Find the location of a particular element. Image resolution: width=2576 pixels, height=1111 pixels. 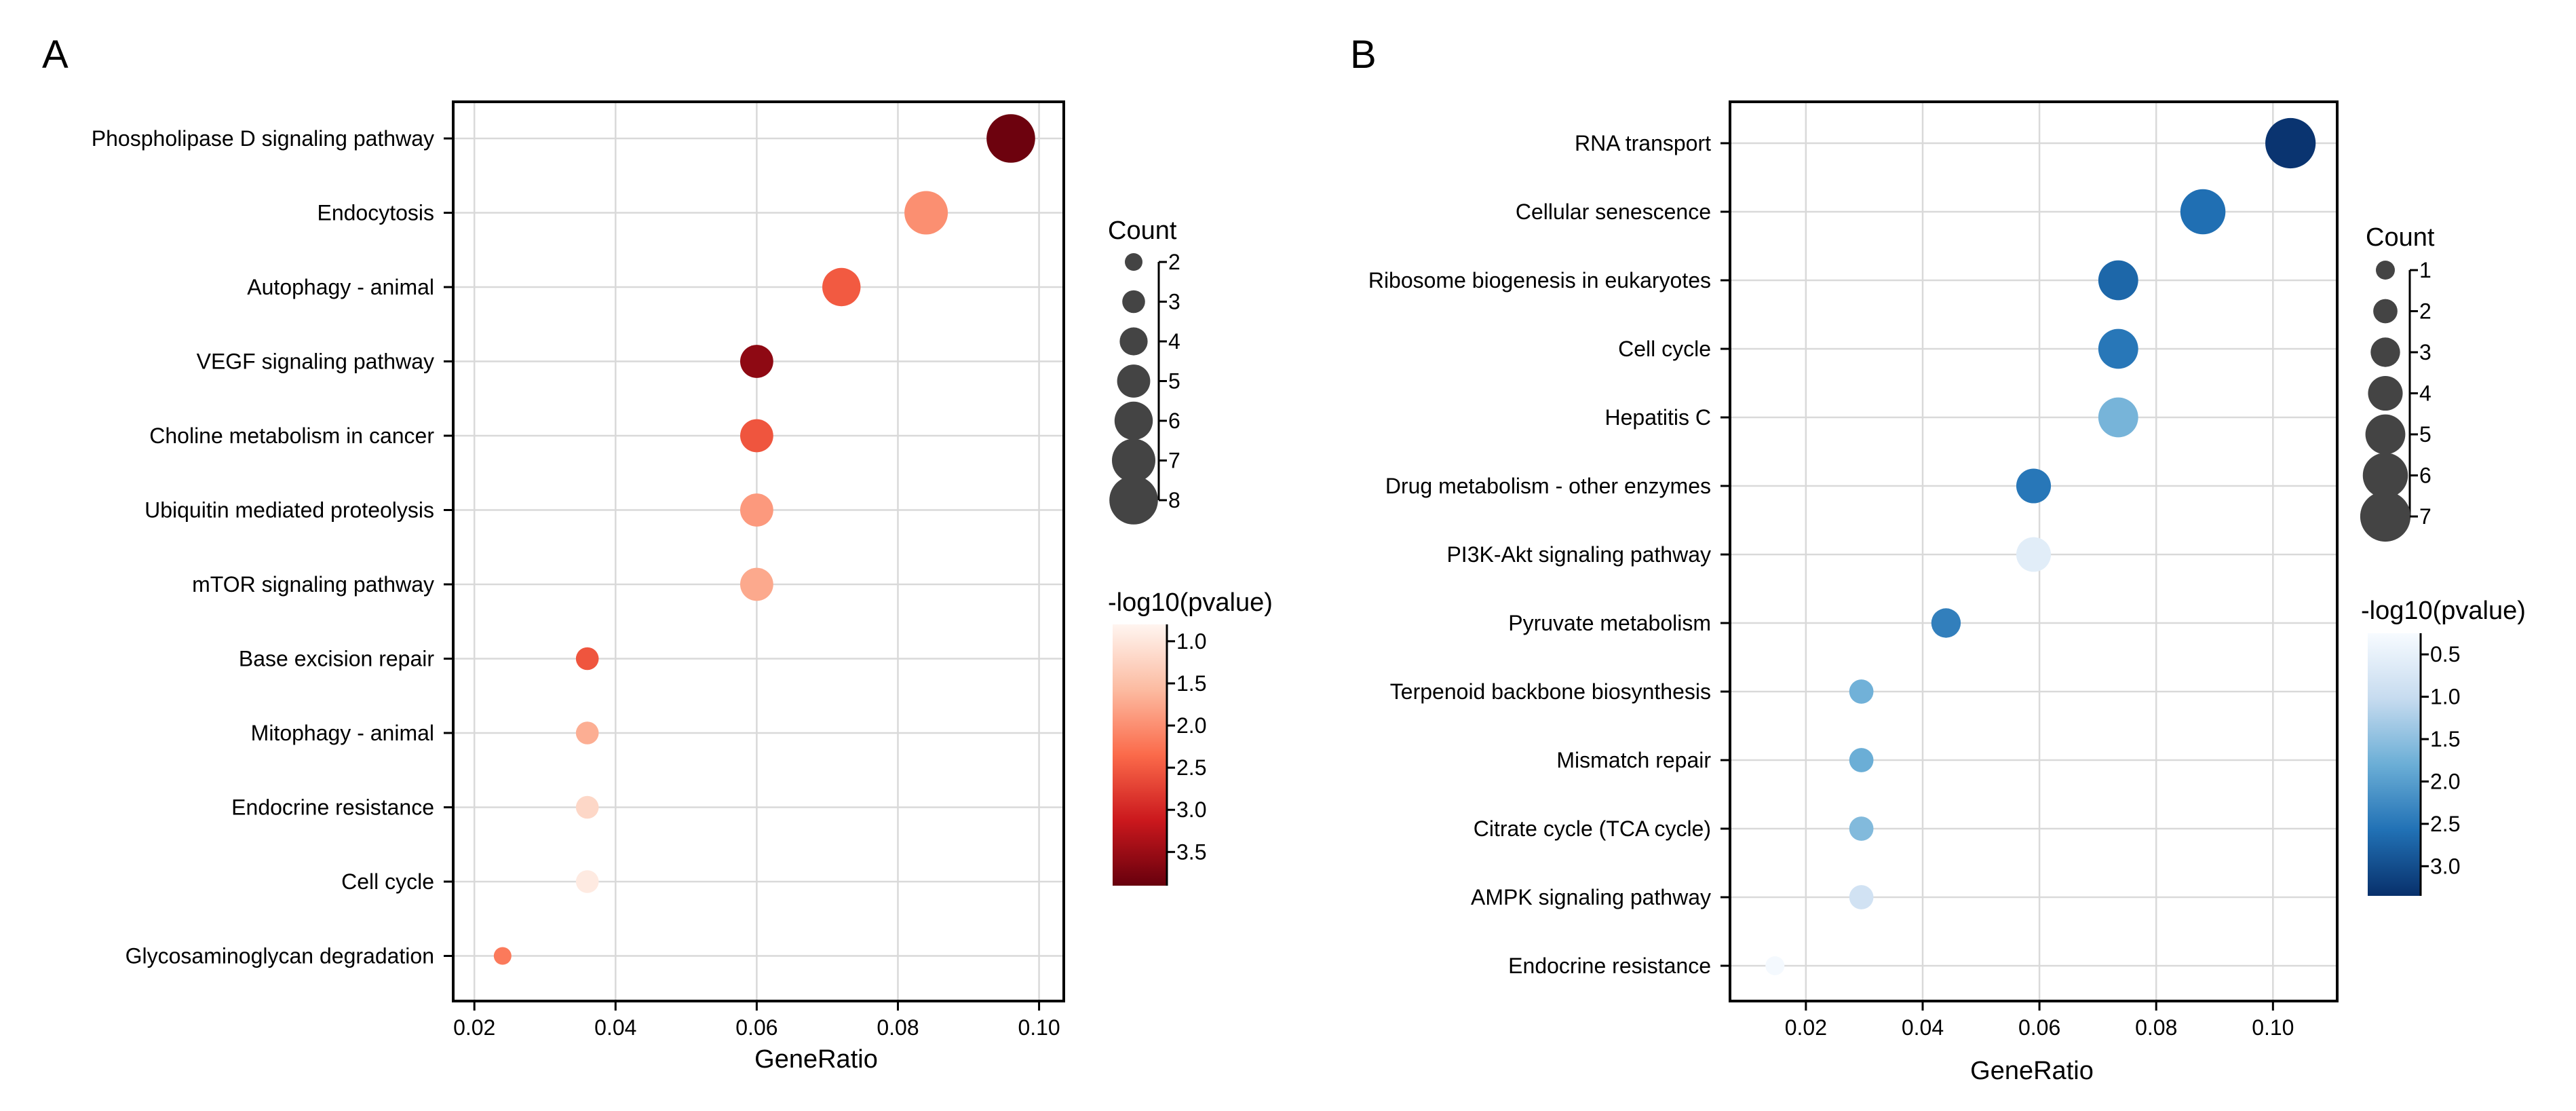

panel-a-category-label: mTOR signaling pathway is located at coordinates (313, 584).